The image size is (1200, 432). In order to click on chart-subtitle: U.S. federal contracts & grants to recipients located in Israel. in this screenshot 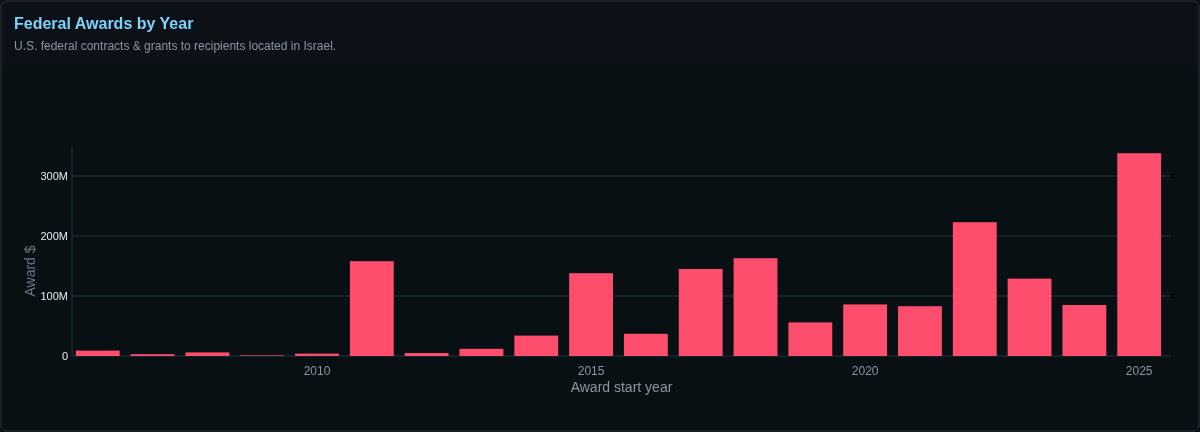, I will do `click(175, 46)`.